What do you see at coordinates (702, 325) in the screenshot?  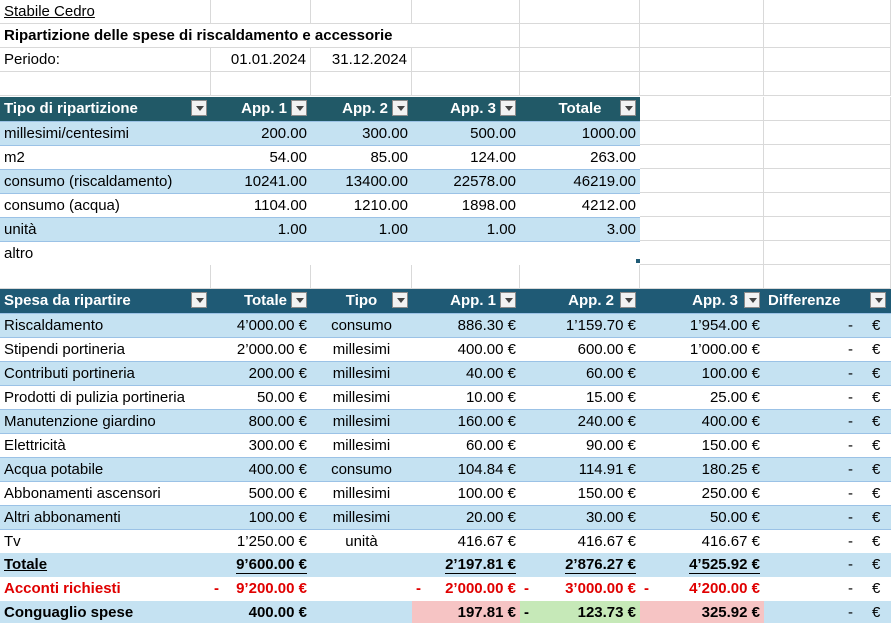 I see `t2-cell: 1’954.00 €` at bounding box center [702, 325].